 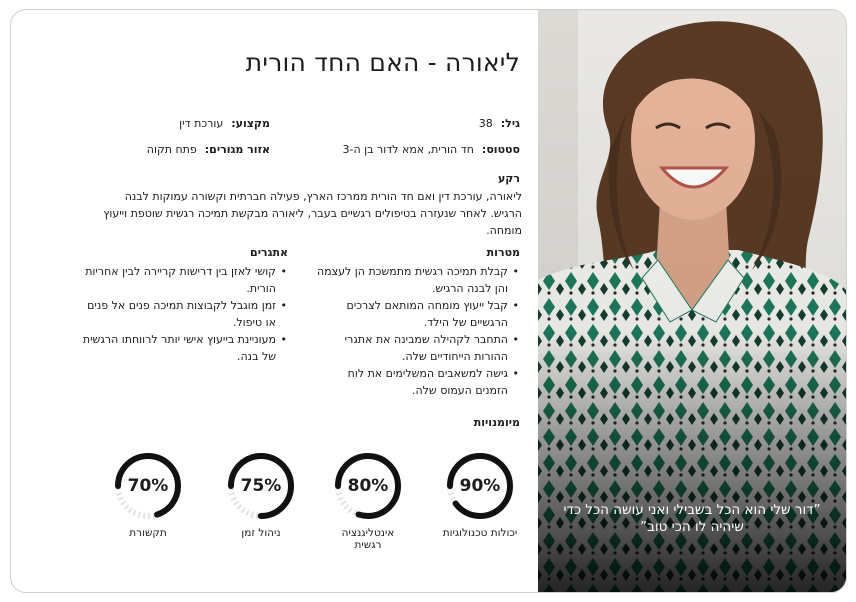 What do you see at coordinates (485, 123) in the screenshot?
I see `age-value: 38` at bounding box center [485, 123].